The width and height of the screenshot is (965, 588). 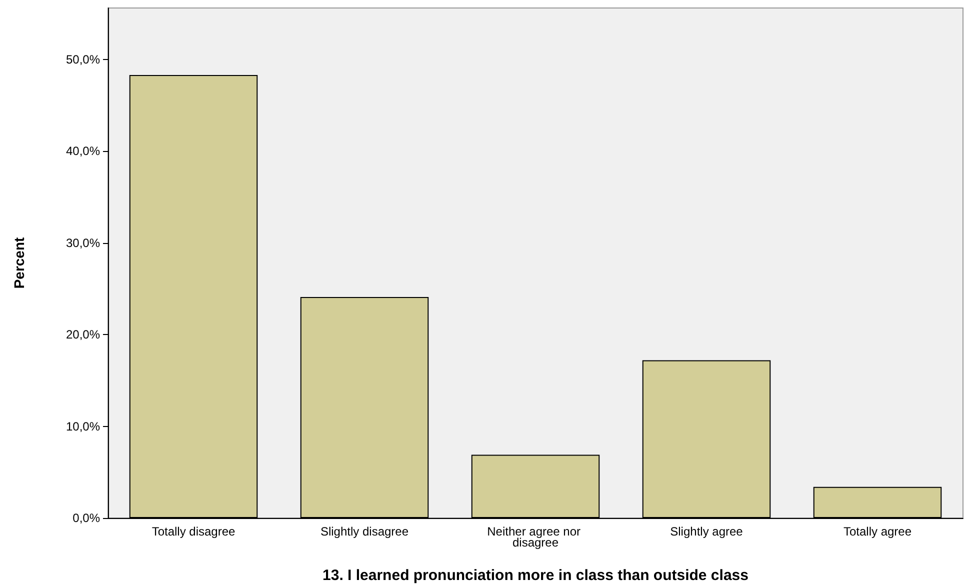 What do you see at coordinates (83, 59) in the screenshot?
I see `y-tick-label: 50,0%` at bounding box center [83, 59].